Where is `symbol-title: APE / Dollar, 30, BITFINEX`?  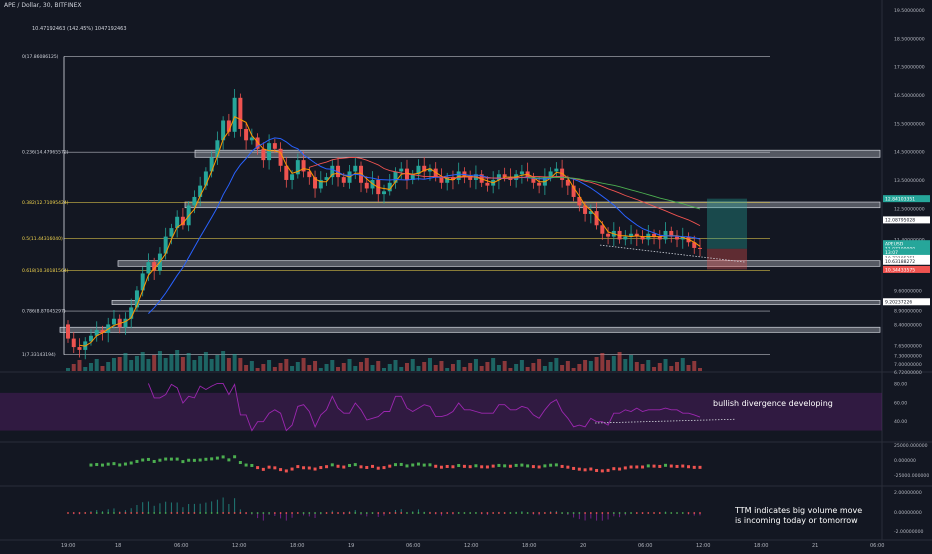 symbol-title: APE / Dollar, 30, BITFINEX is located at coordinates (43, 5).